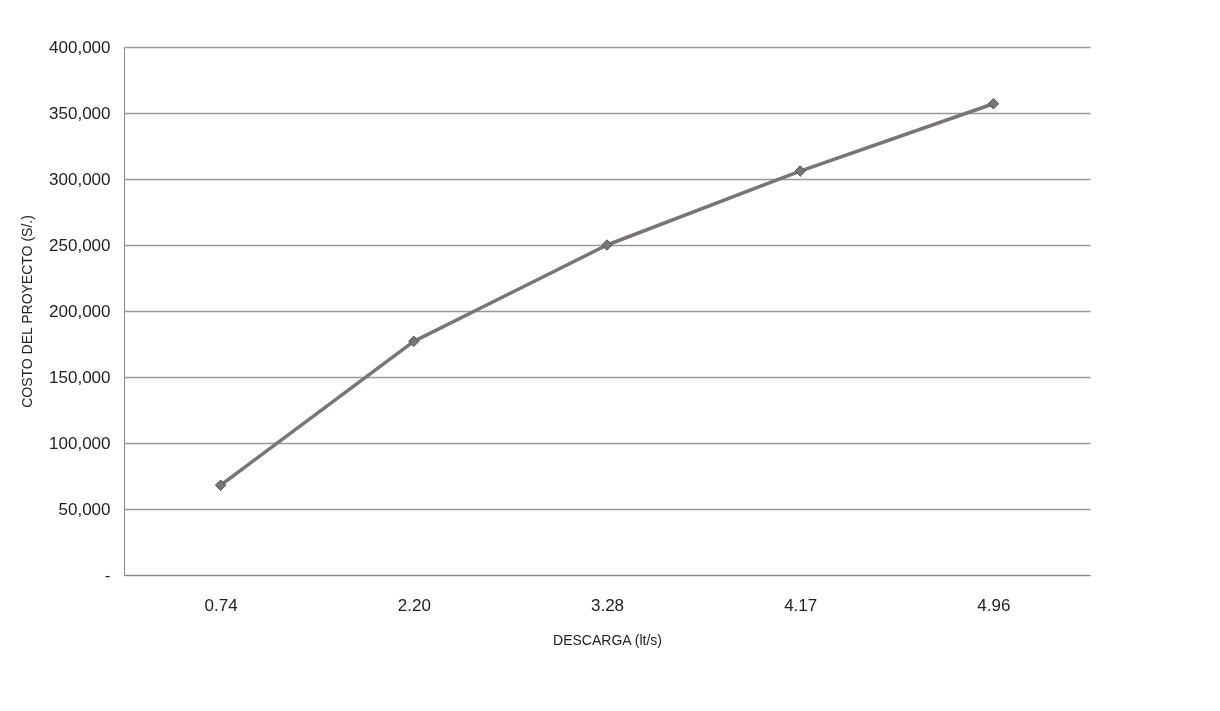 The image size is (1220, 711). What do you see at coordinates (994, 605) in the screenshot?
I see `x-tick-label: 4.96` at bounding box center [994, 605].